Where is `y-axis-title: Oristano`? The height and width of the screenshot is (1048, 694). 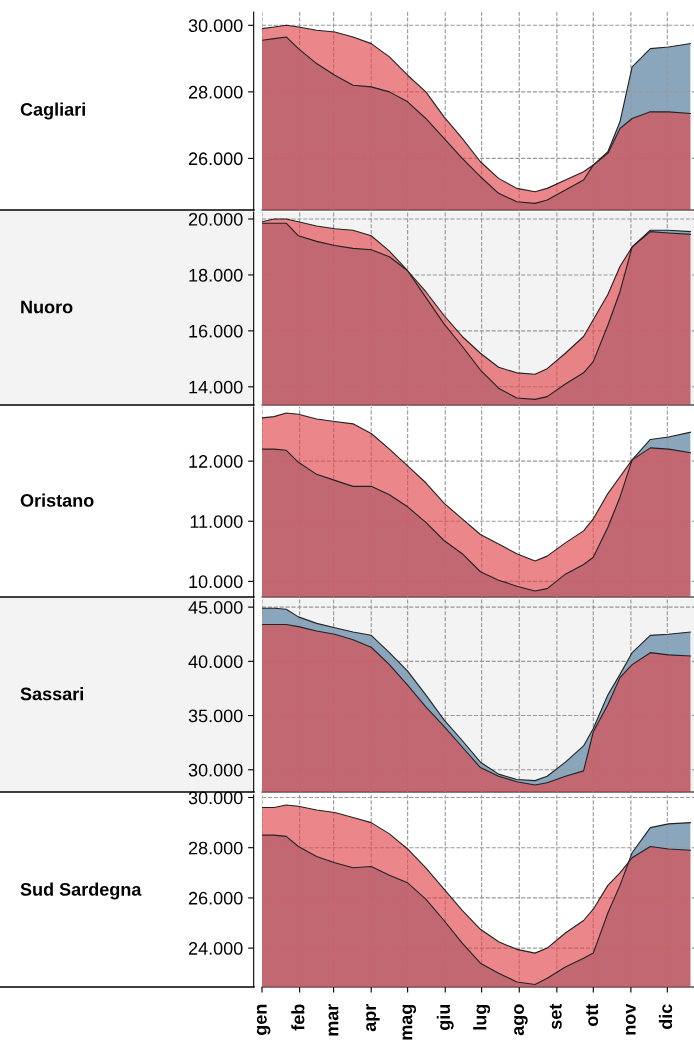
y-axis-title: Oristano is located at coordinates (57, 500).